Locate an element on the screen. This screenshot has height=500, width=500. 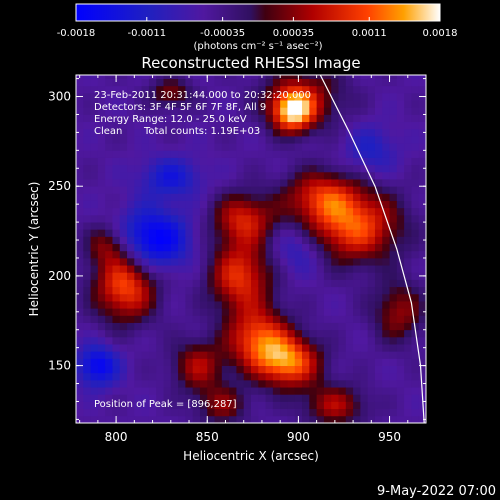
chart-title: Reconstructed RHESSI Image is located at coordinates (250, 63).